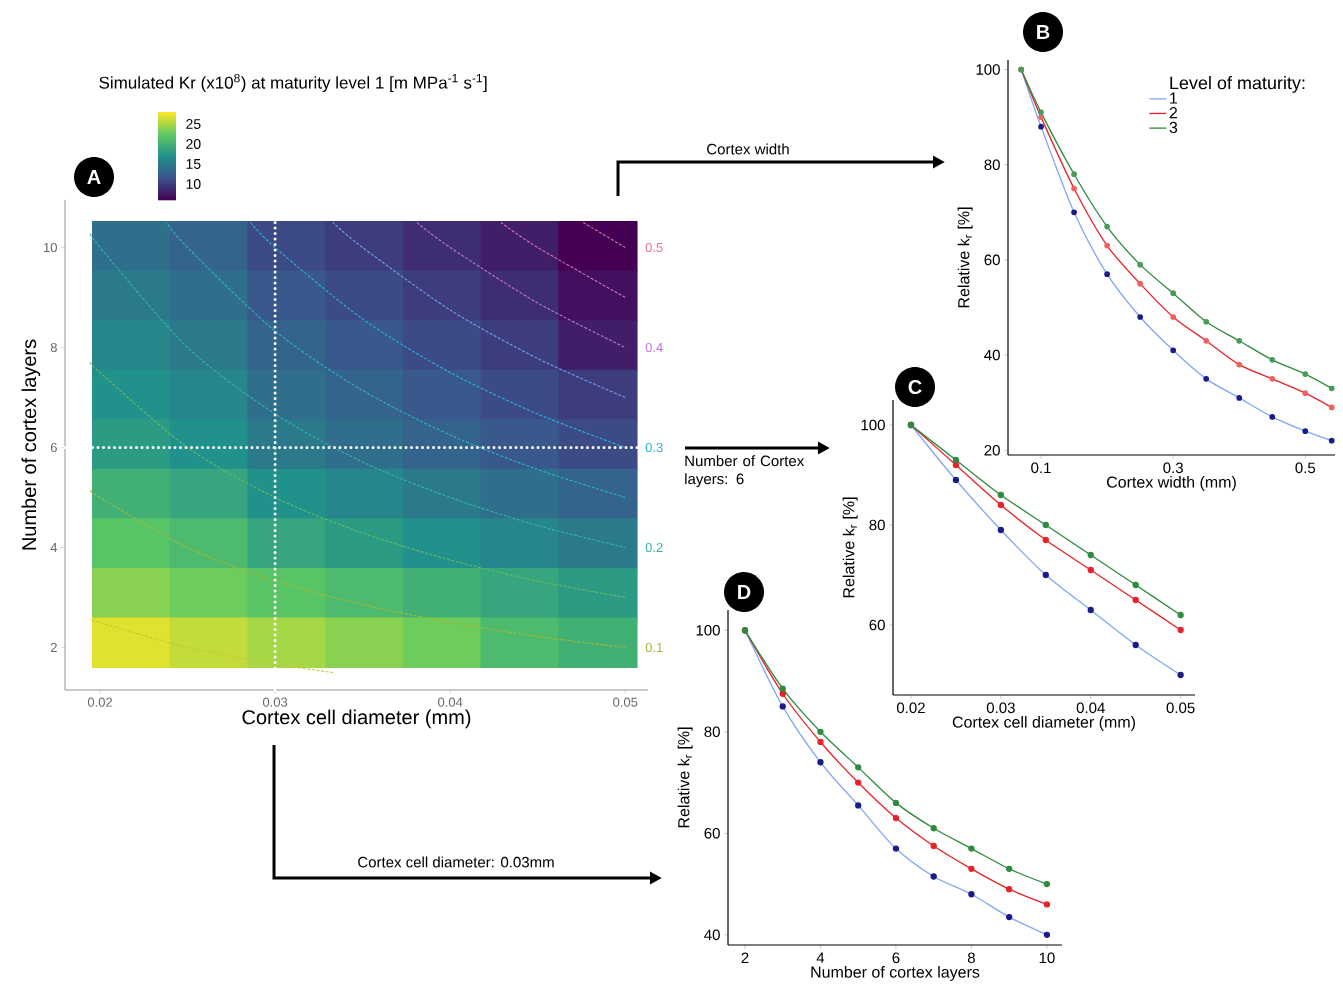  Describe the element at coordinates (915, 387) in the screenshot. I see `text: C` at that location.